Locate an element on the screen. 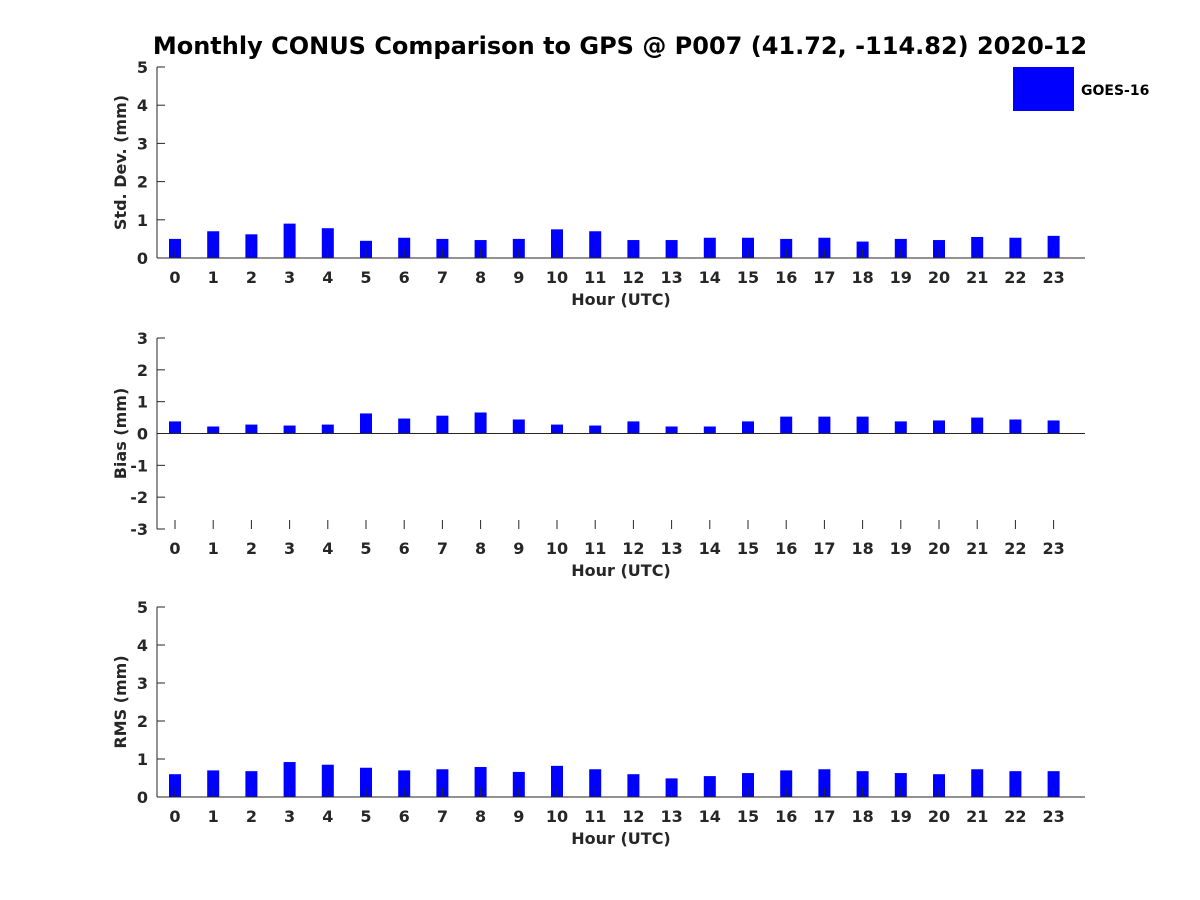  bias-x-tick-label: 15 is located at coordinates (748, 548).